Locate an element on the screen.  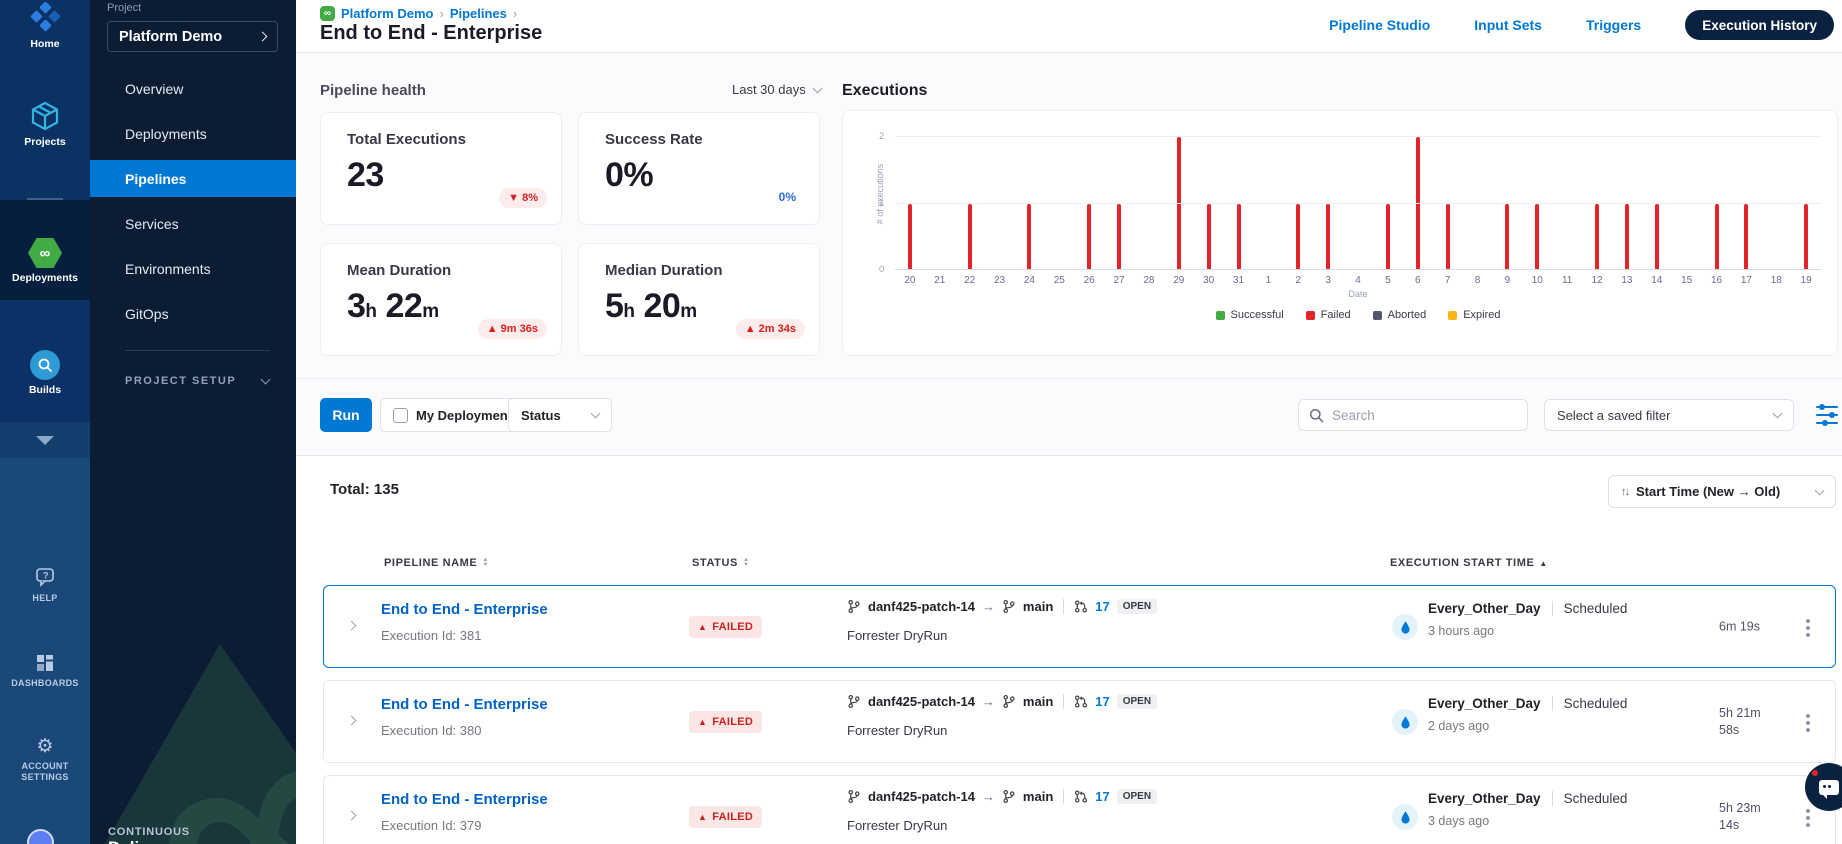
chart-plot-area: 0 1 2 is located at coordinates (1350, 203).